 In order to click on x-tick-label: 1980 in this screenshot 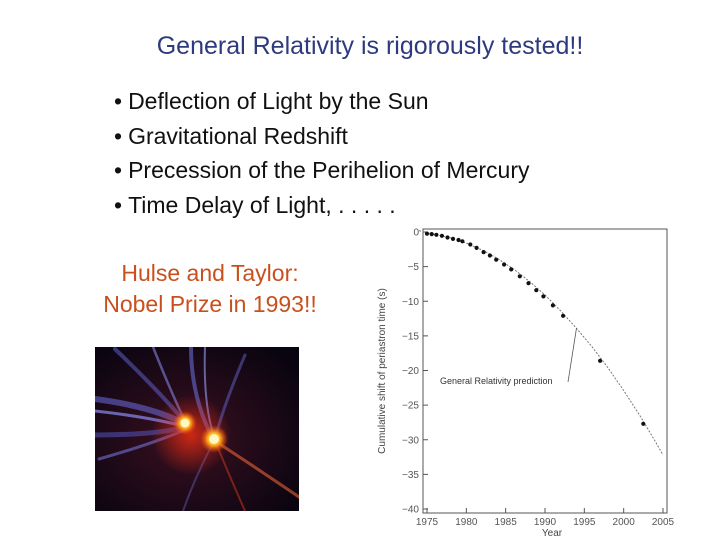, I will do `click(466, 522)`.